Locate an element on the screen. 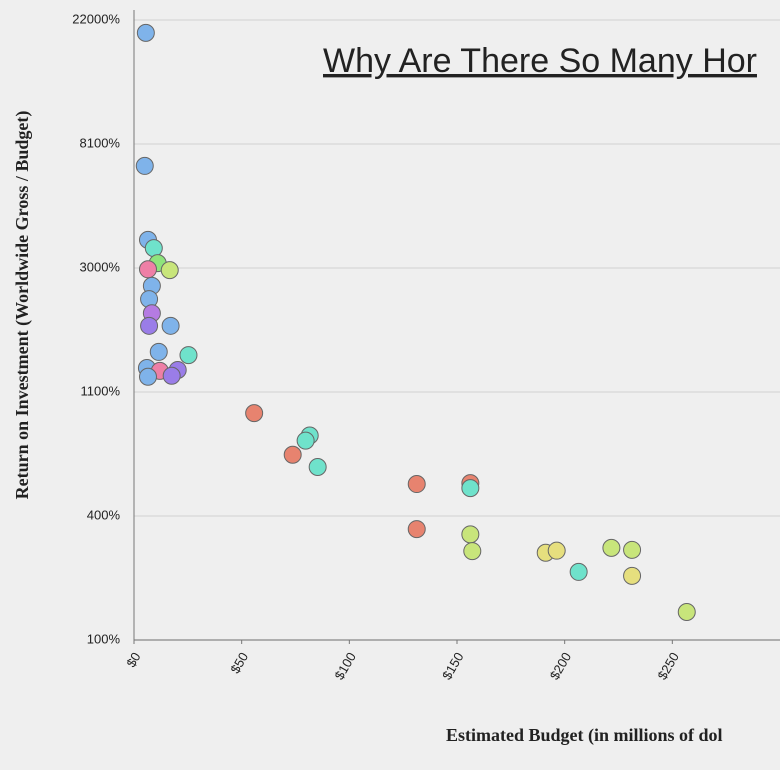 The image size is (780, 780). x-tick-label: $50 is located at coordinates (239, 663).